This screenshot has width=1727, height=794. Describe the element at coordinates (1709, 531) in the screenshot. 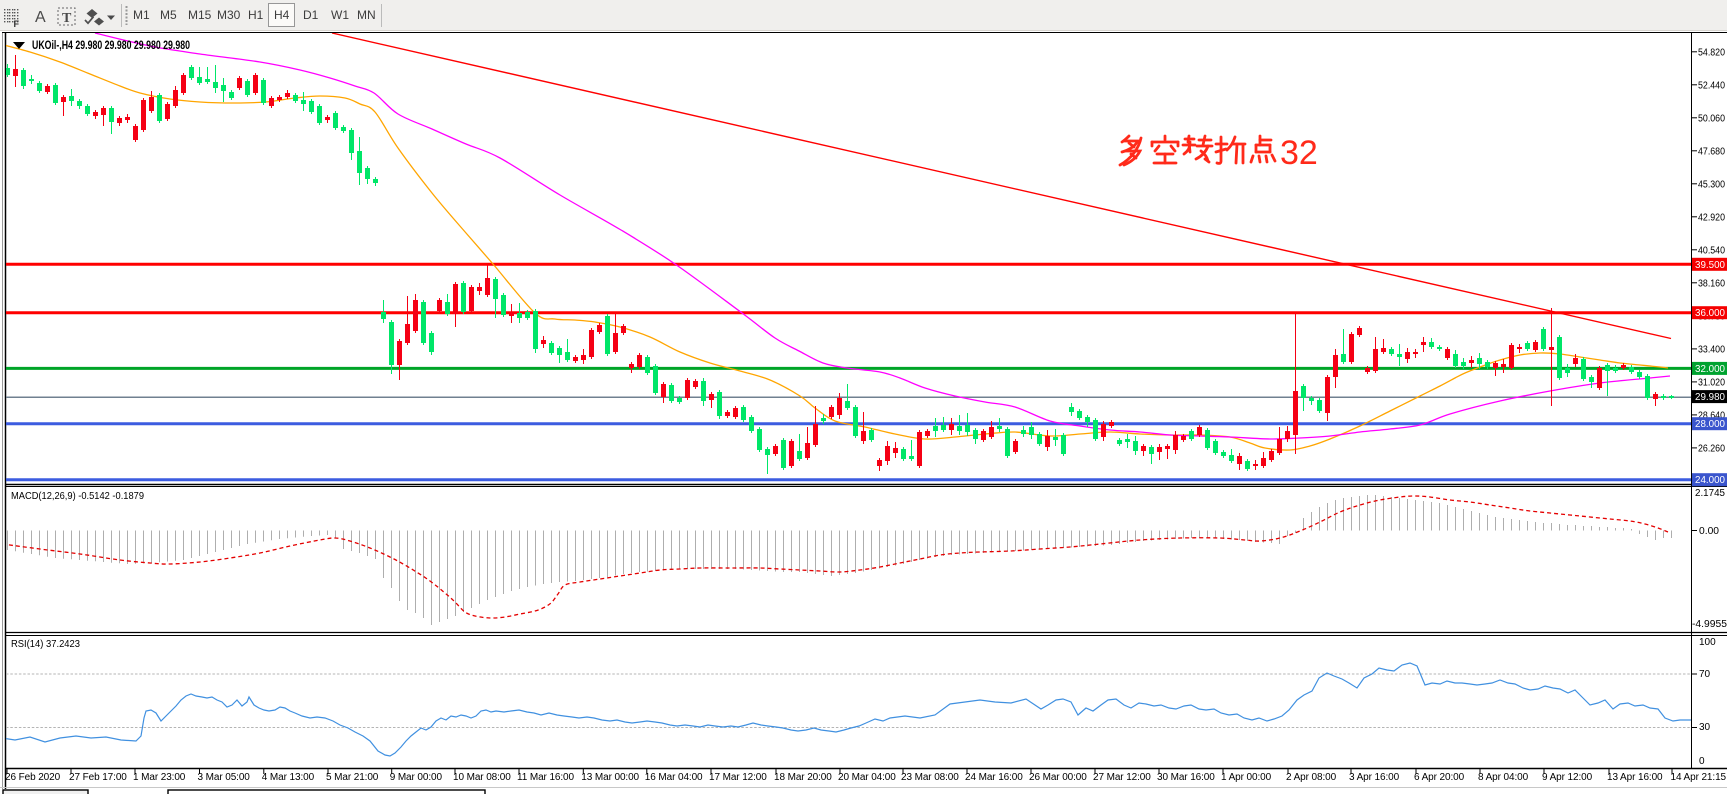

I see `svg-text: 0.00` at that location.